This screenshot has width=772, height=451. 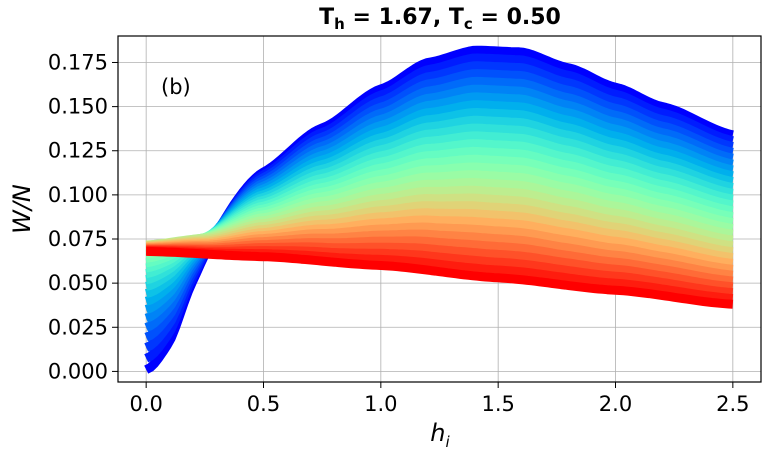 I want to click on y-tick-label: 0.150, so click(x=78, y=107).